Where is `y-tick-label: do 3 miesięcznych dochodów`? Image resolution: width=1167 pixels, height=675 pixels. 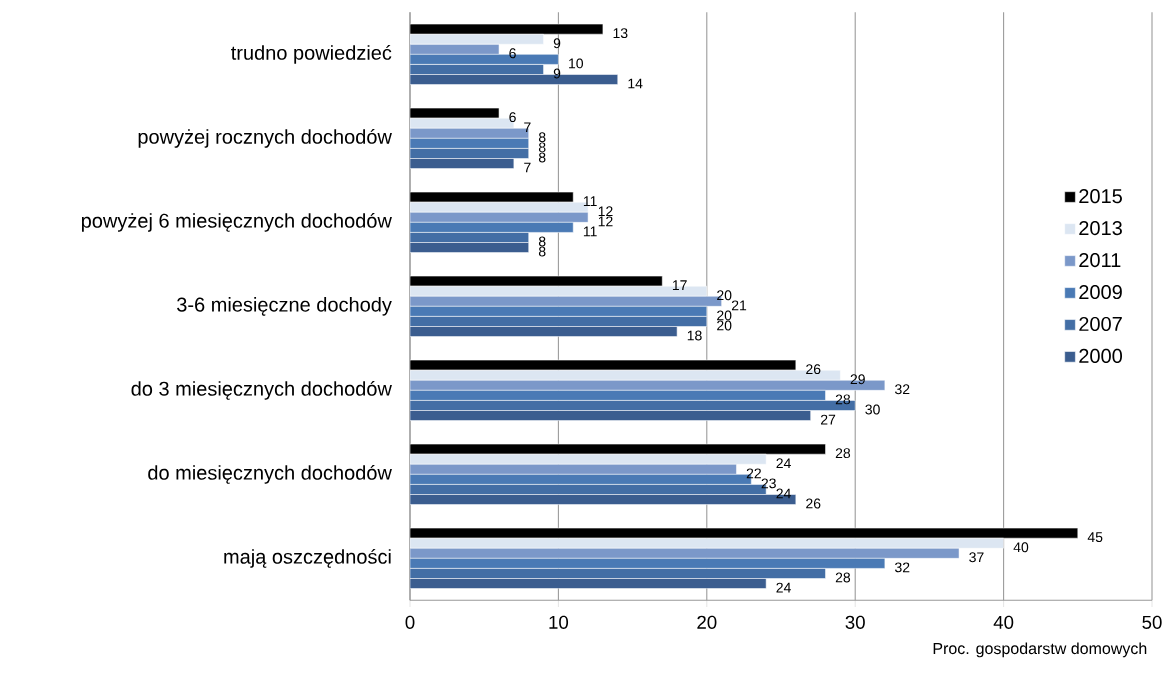
y-tick-label: do 3 miesięcznych dochodów is located at coordinates (261, 390).